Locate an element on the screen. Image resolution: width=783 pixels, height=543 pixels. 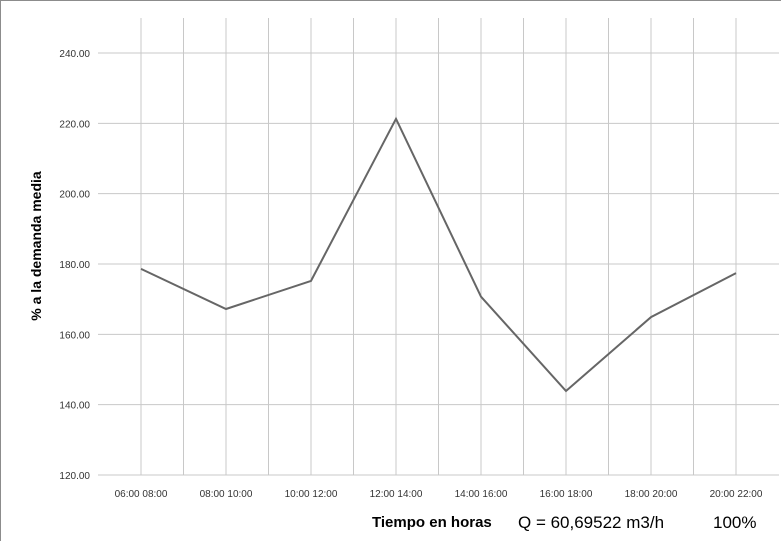
y-tick-label: 140.00 is located at coordinates (74, 406).